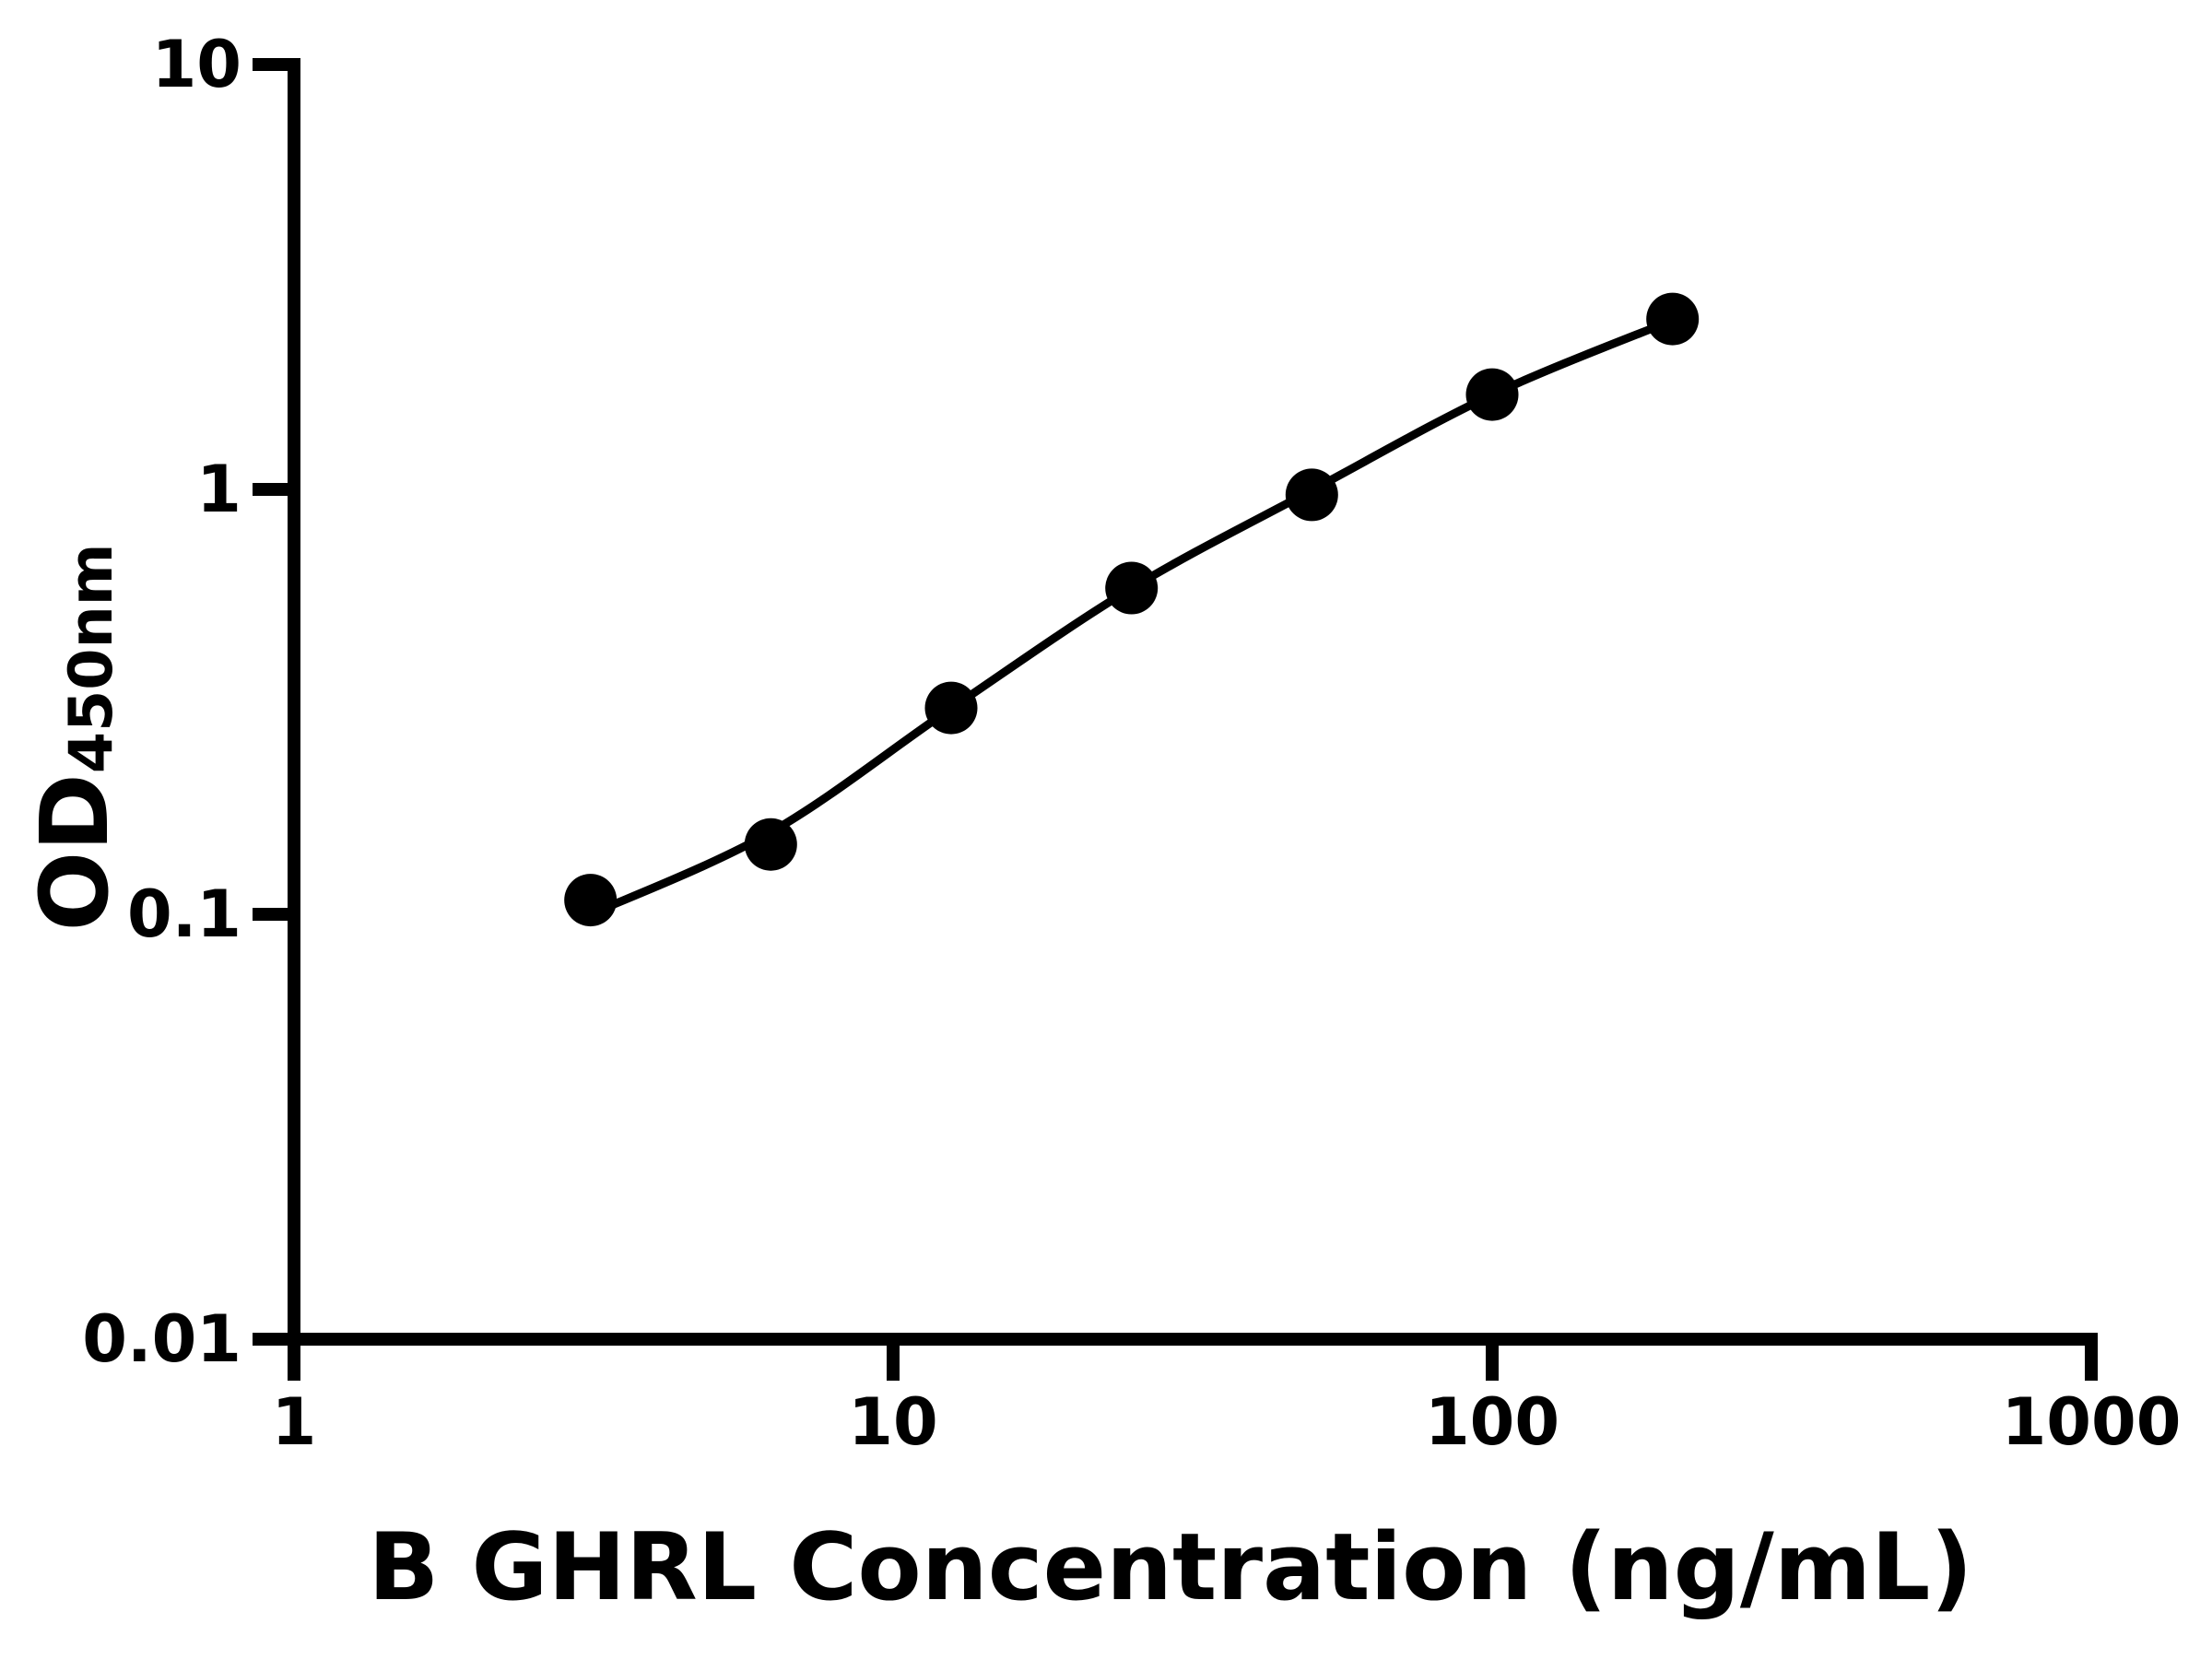 This screenshot has width=2212, height=1659. I want to click on x-tick-label: 100, so click(1492, 1422).